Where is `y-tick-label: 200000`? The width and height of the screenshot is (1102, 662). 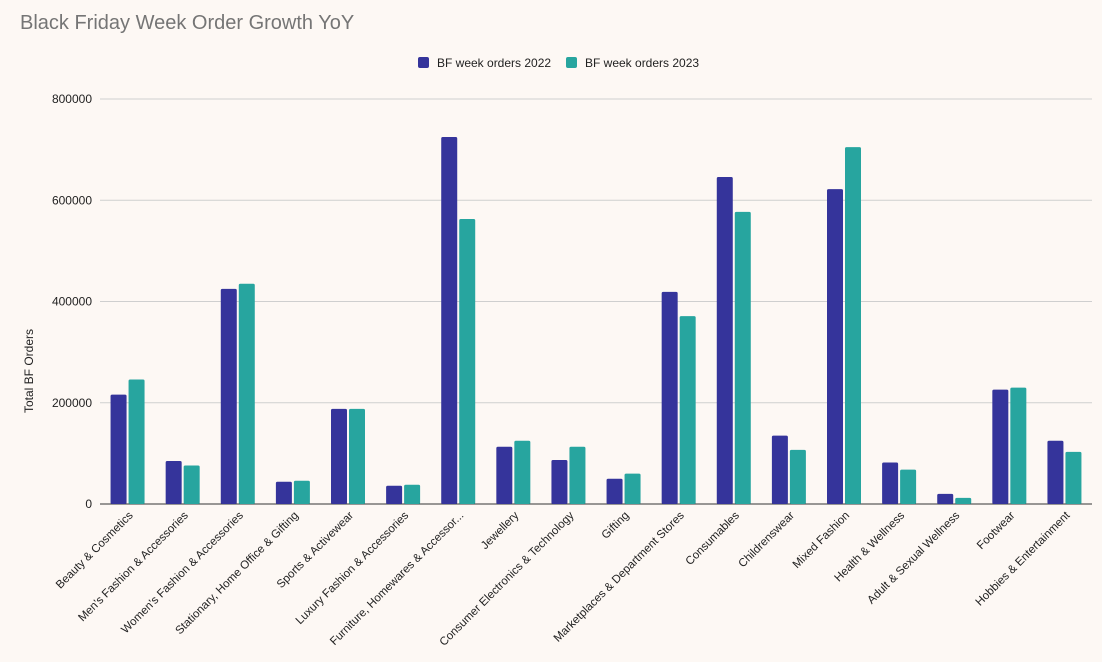
y-tick-label: 200000 is located at coordinates (72, 403).